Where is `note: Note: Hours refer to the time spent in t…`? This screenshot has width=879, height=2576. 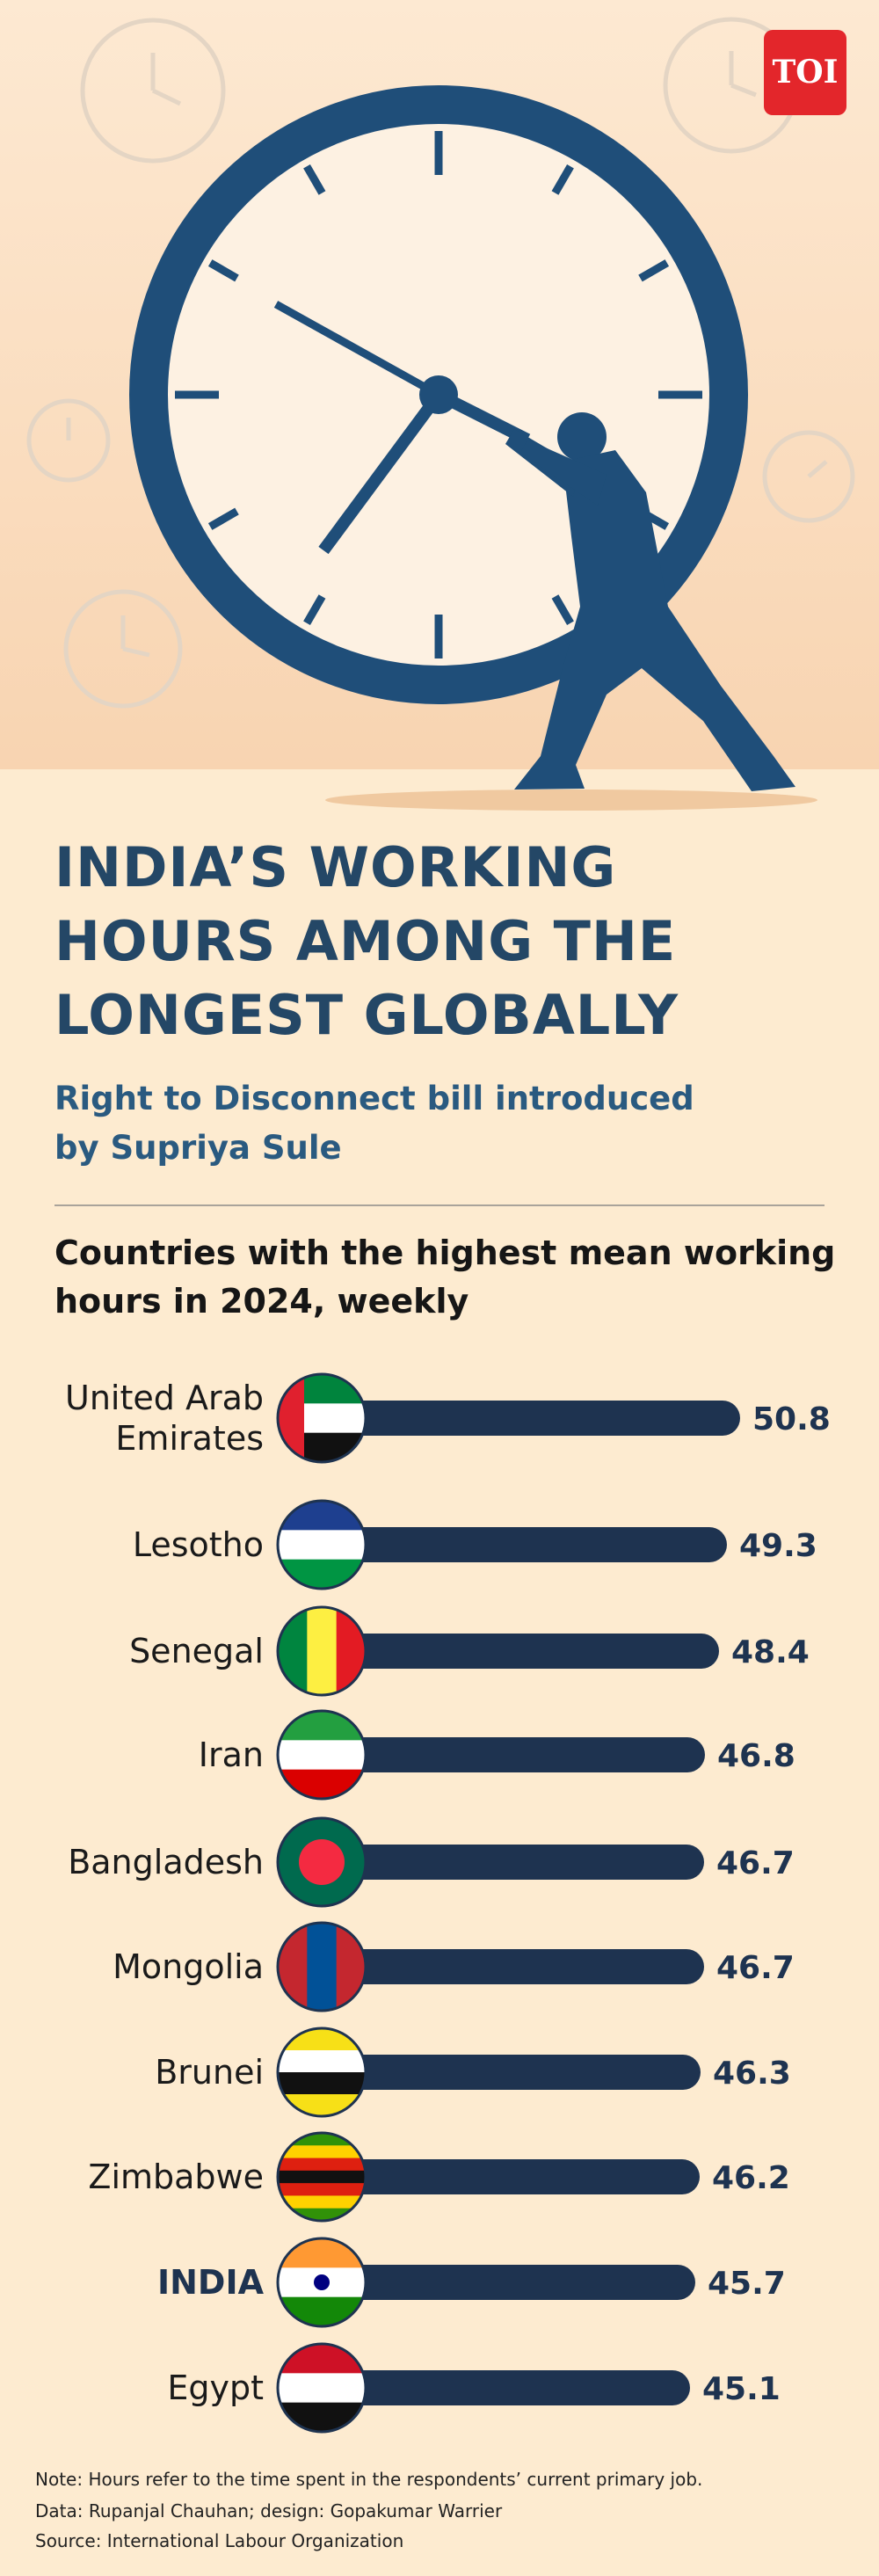
note: Note: Hours refer to the time spent in t… is located at coordinates (369, 2479).